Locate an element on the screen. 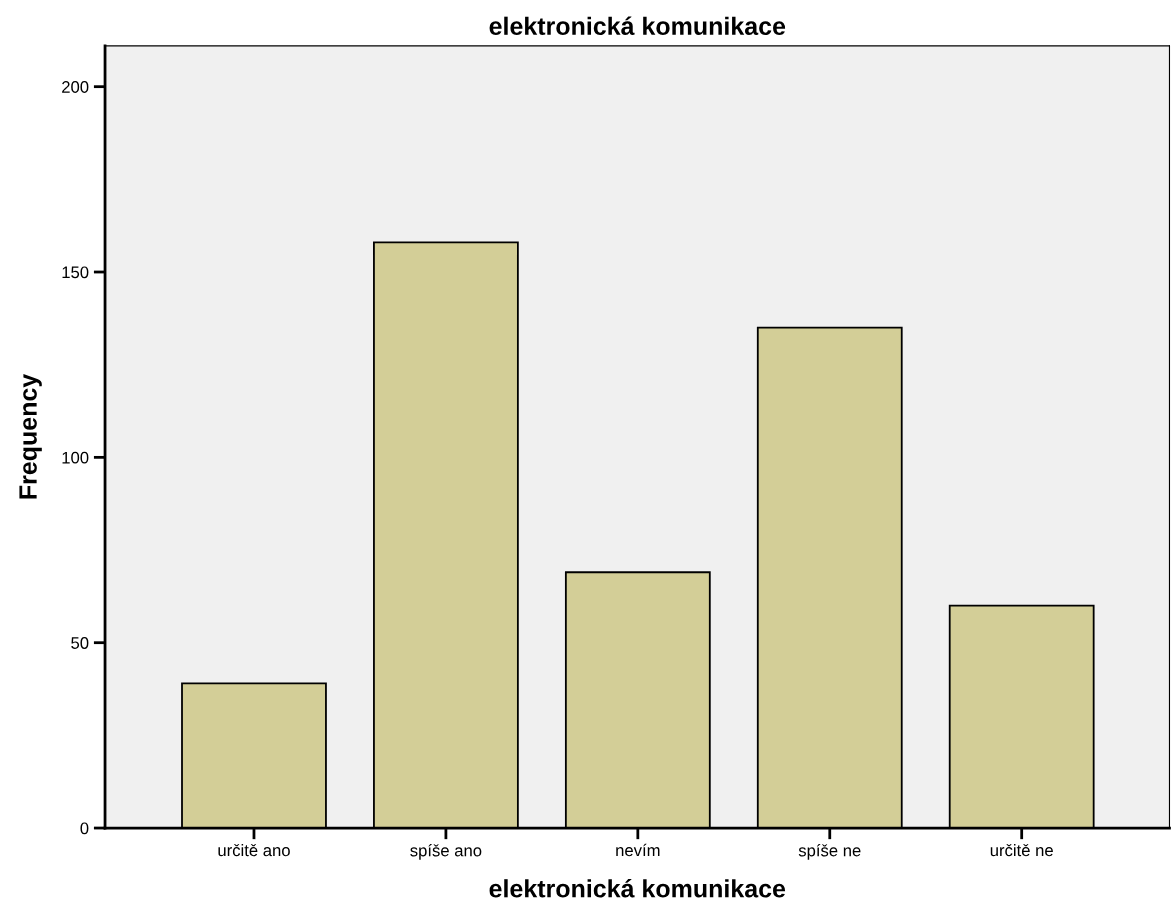 The height and width of the screenshot is (918, 1171). y-tick-label: 100 is located at coordinates (75, 457).